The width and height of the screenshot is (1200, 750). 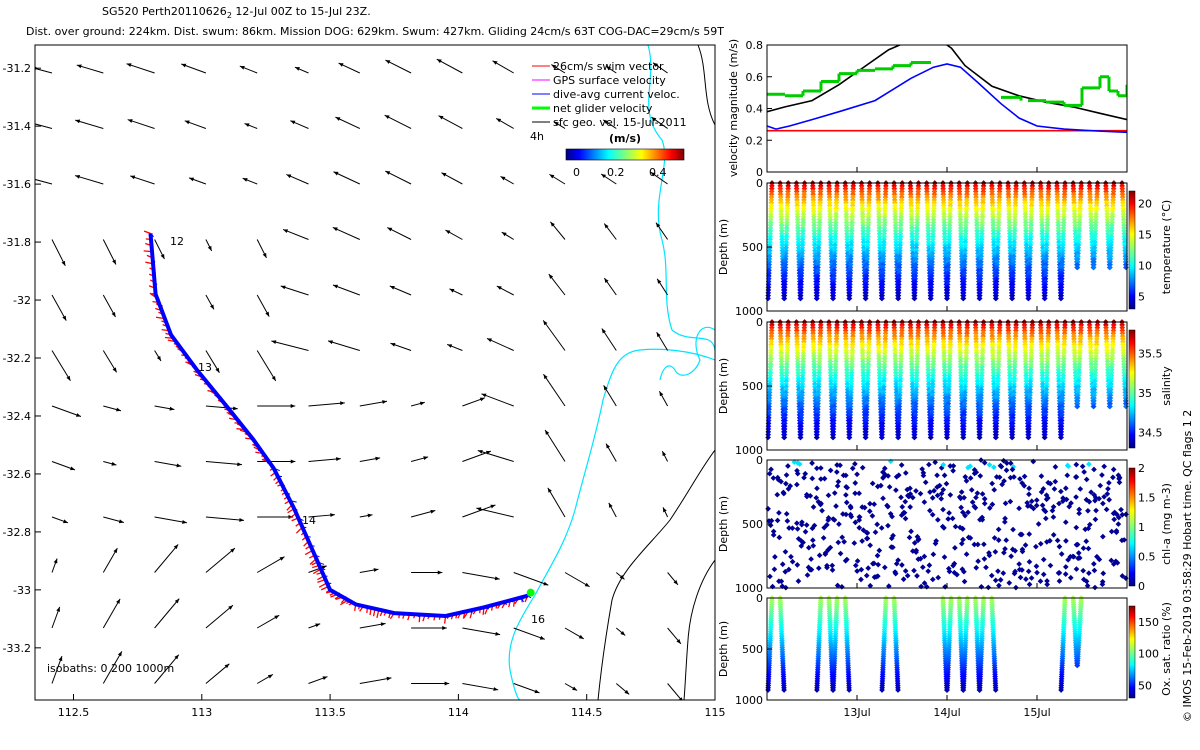 I want to click on velocity-series, so click(x=947, y=89).